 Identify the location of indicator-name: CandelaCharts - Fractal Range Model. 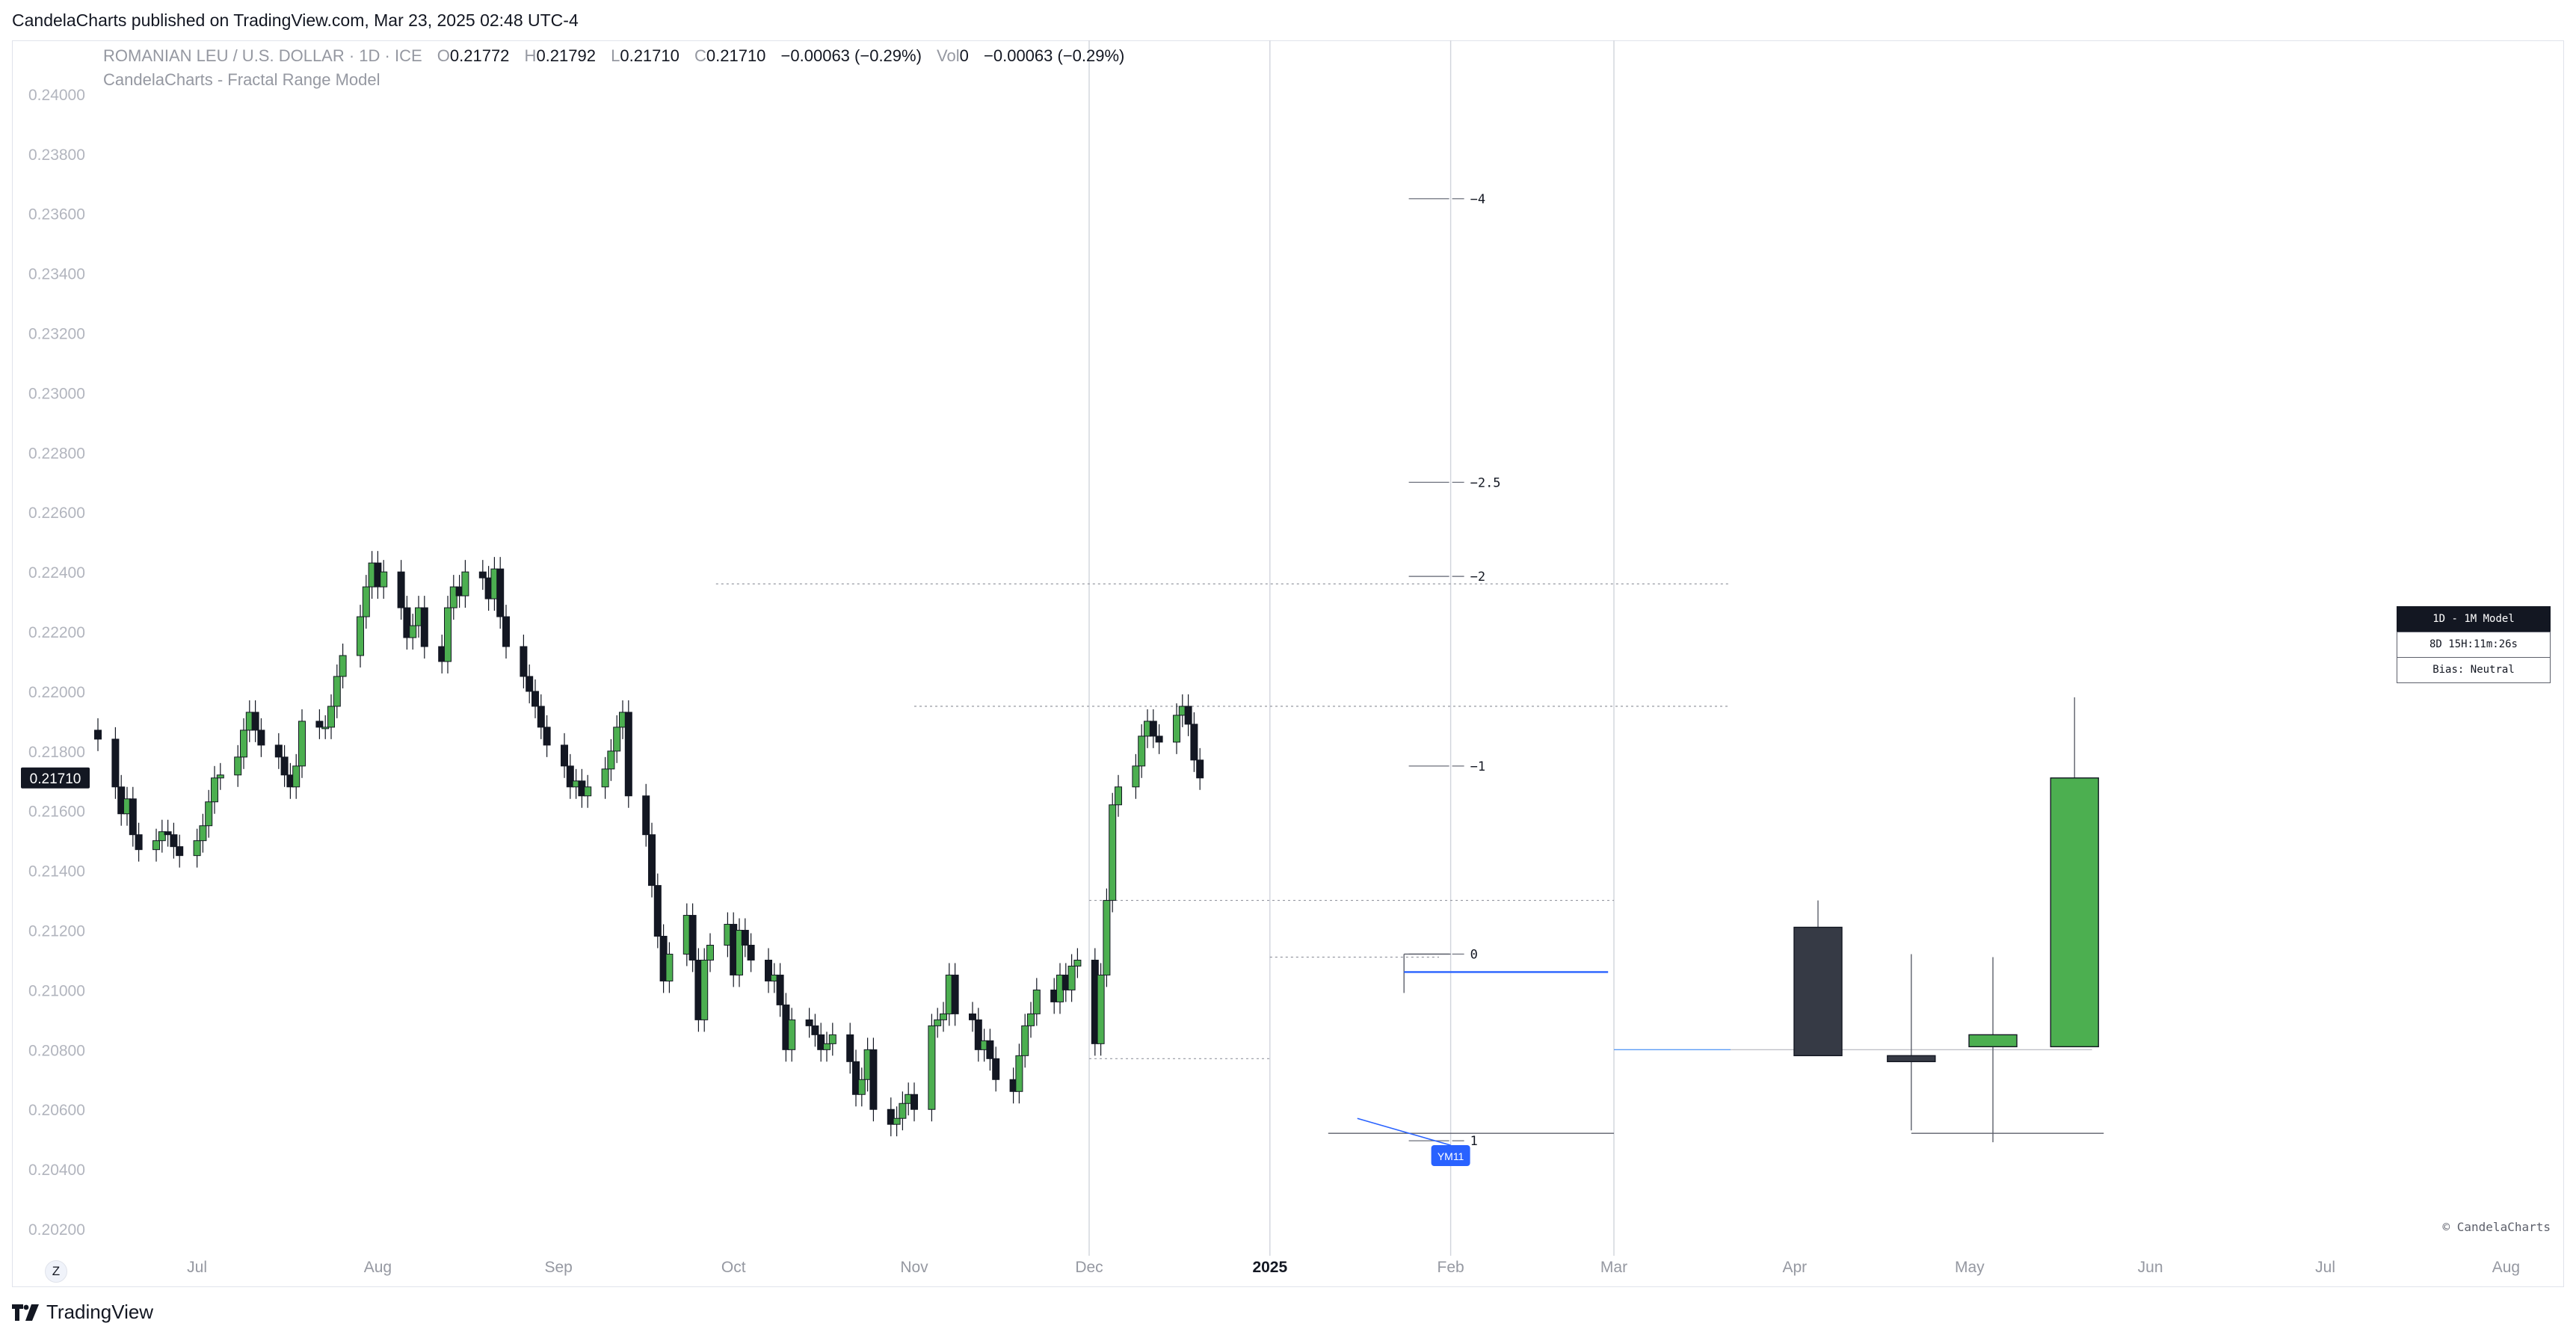
(241, 80).